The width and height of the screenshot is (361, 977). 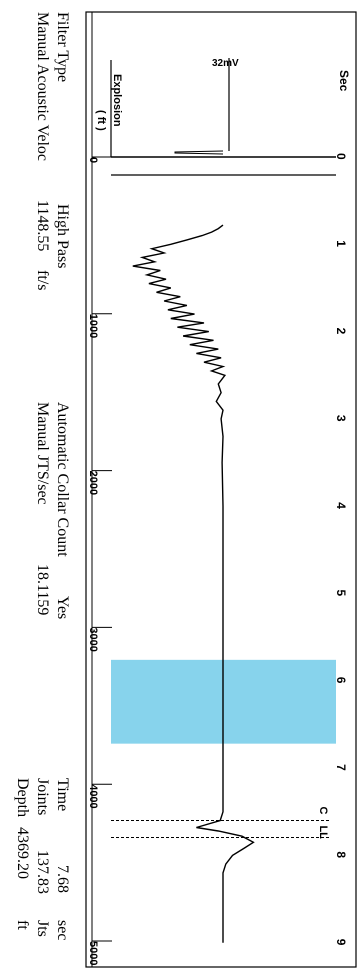 What do you see at coordinates (341, 593) in the screenshot?
I see `sec-tick-label: 5` at bounding box center [341, 593].